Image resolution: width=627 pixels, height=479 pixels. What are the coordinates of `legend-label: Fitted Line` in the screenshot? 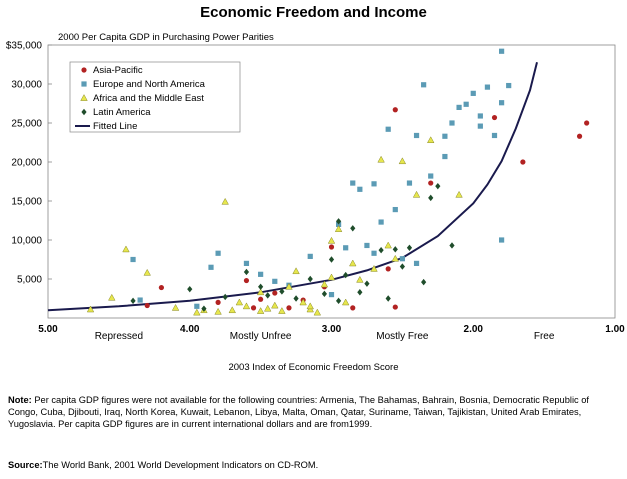 It's located at (115, 126).